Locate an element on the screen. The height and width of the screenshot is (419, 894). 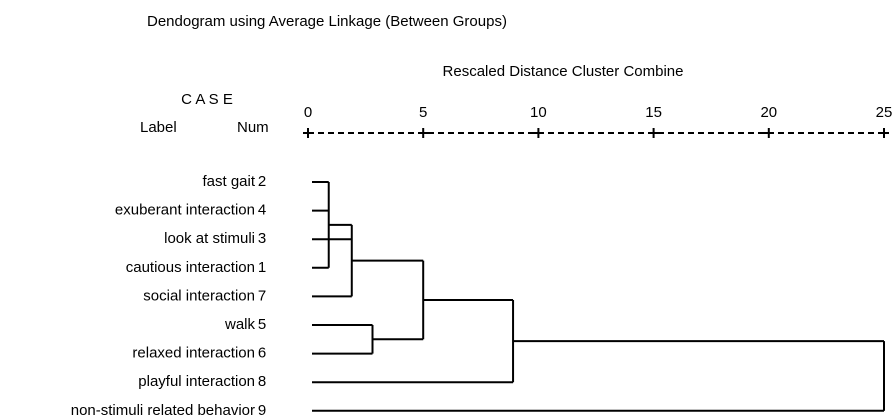
x-tick-label: 0 is located at coordinates (308, 112).